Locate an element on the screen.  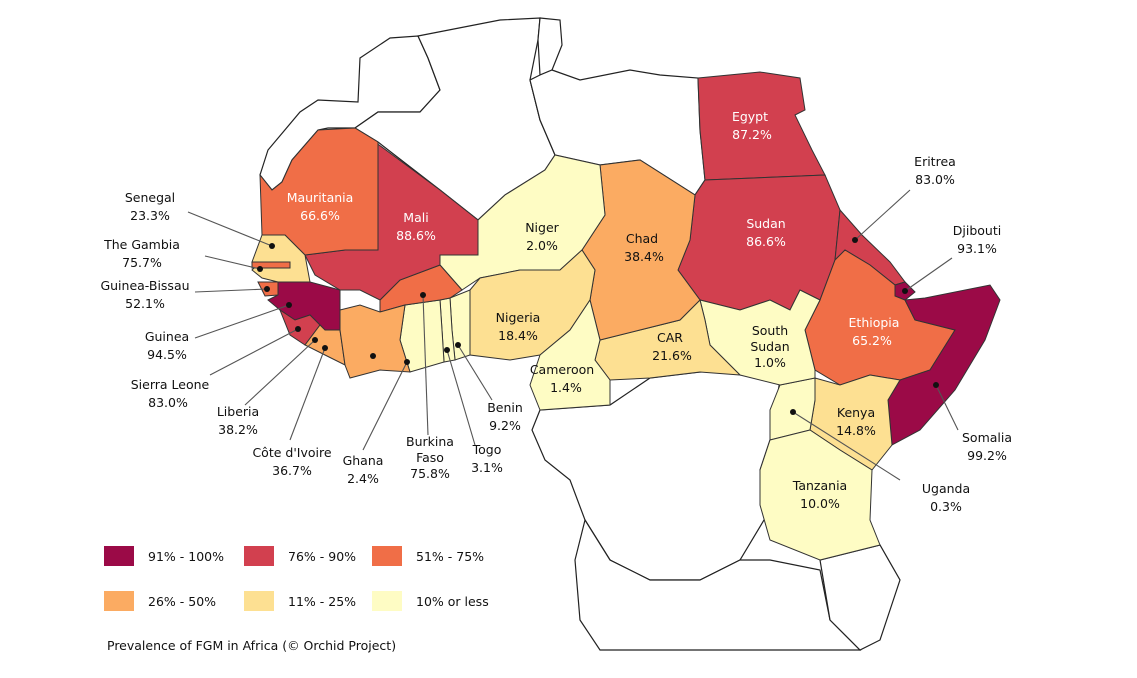
label-guinea-value: 94.5% is located at coordinates (167, 354).